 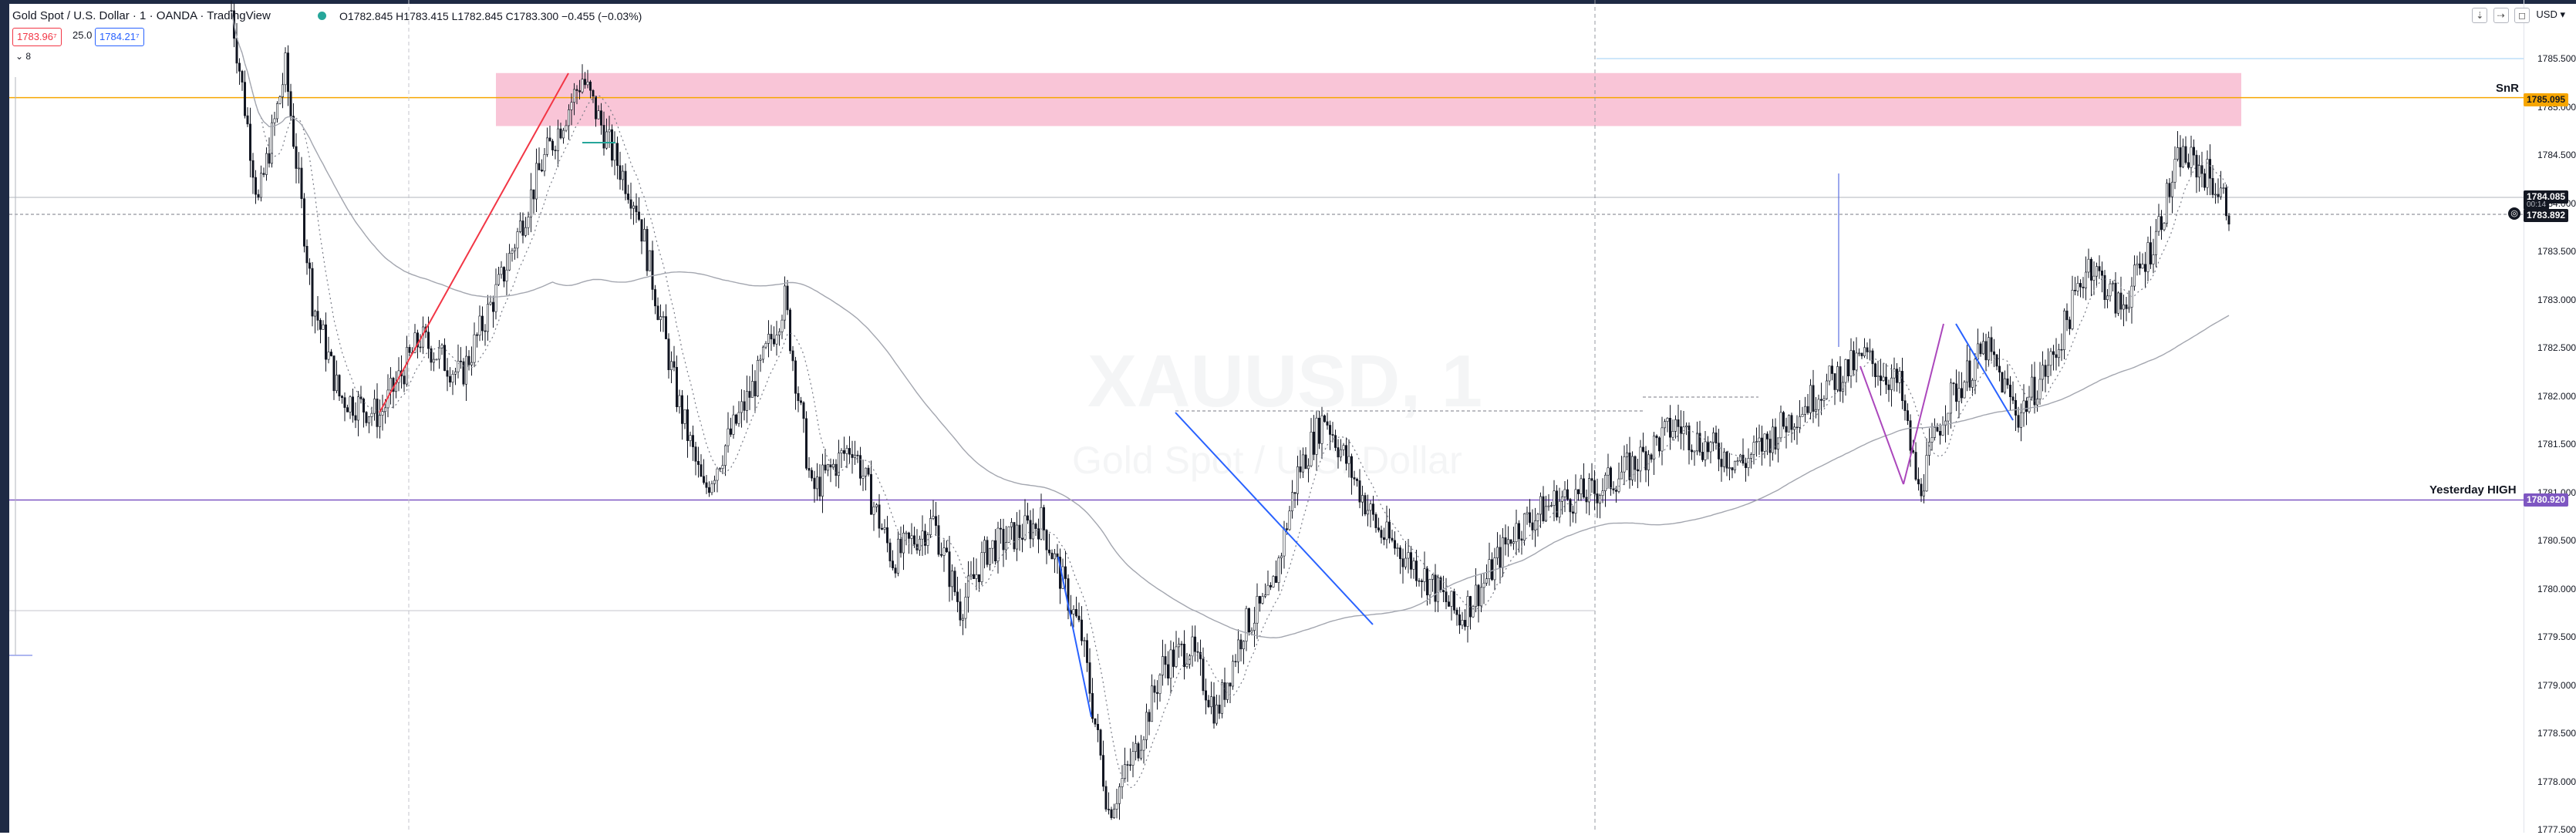 I want to click on spread-value: 25.0, so click(x=82, y=35).